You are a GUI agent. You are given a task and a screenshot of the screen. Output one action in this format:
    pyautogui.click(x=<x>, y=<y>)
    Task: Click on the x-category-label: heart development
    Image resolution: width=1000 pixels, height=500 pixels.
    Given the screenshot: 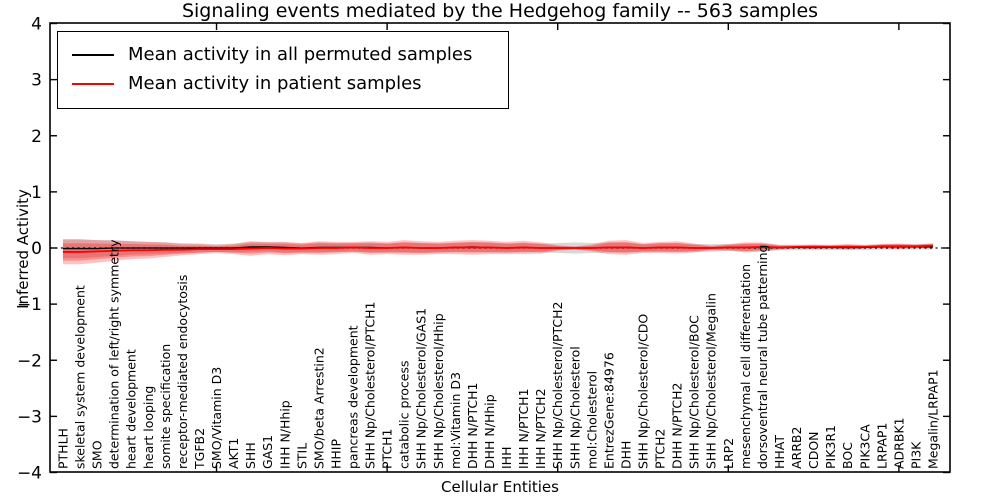 What is the action you would take?
    pyautogui.click(x=131, y=409)
    